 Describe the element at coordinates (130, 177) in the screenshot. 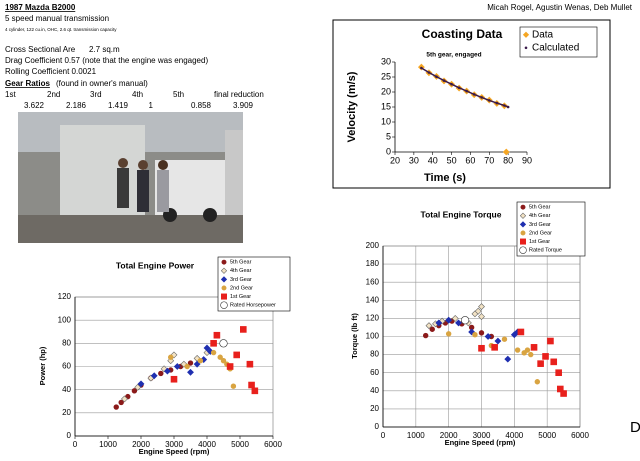

I see `photo` at that location.